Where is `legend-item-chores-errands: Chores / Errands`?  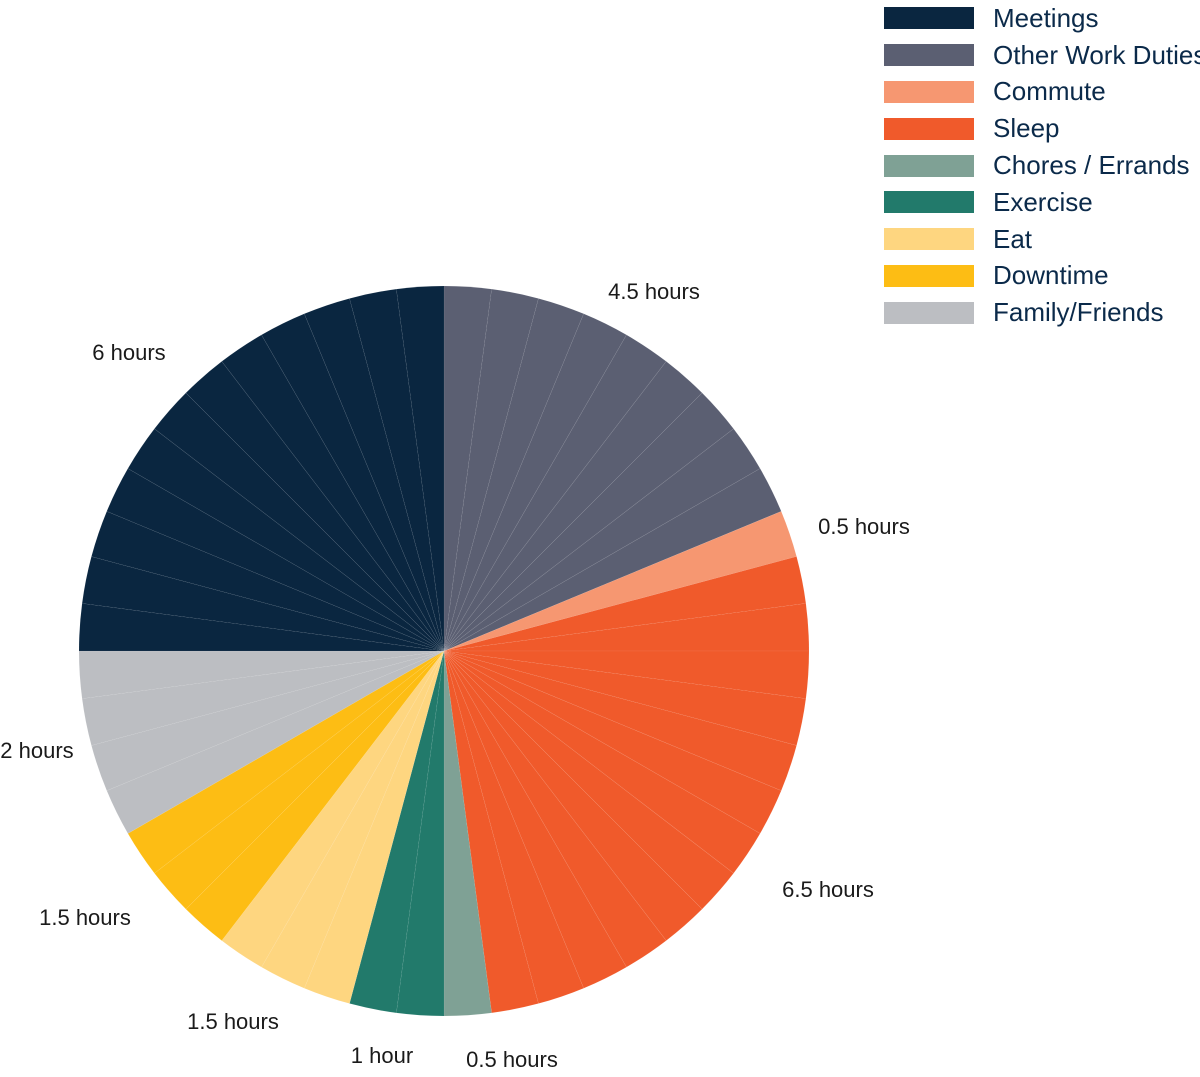 legend-item-chores-errands: Chores / Errands is located at coordinates (1042, 165).